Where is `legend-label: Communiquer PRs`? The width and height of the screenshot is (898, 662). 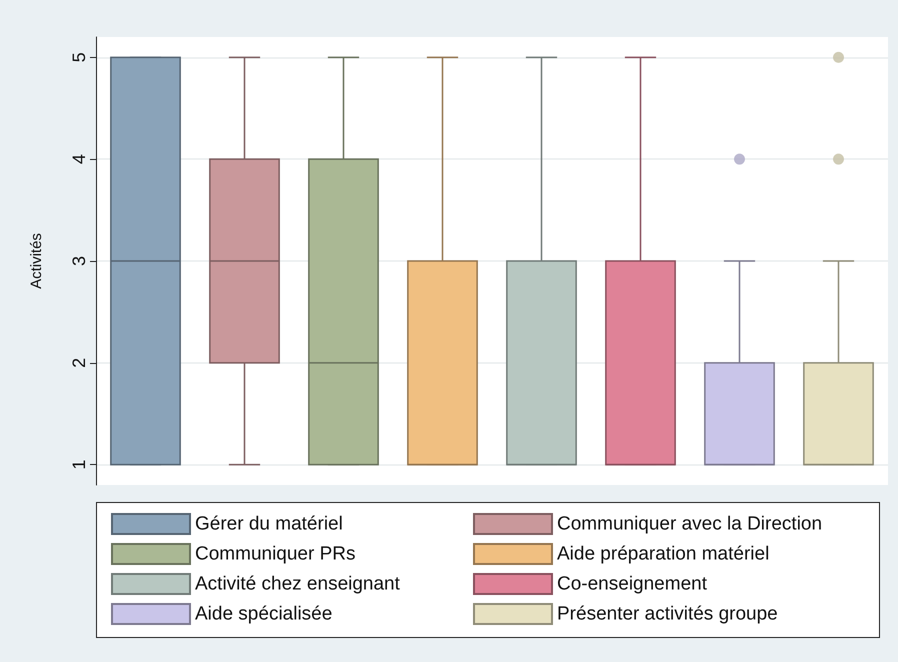
legend-label: Communiquer PRs is located at coordinates (275, 554).